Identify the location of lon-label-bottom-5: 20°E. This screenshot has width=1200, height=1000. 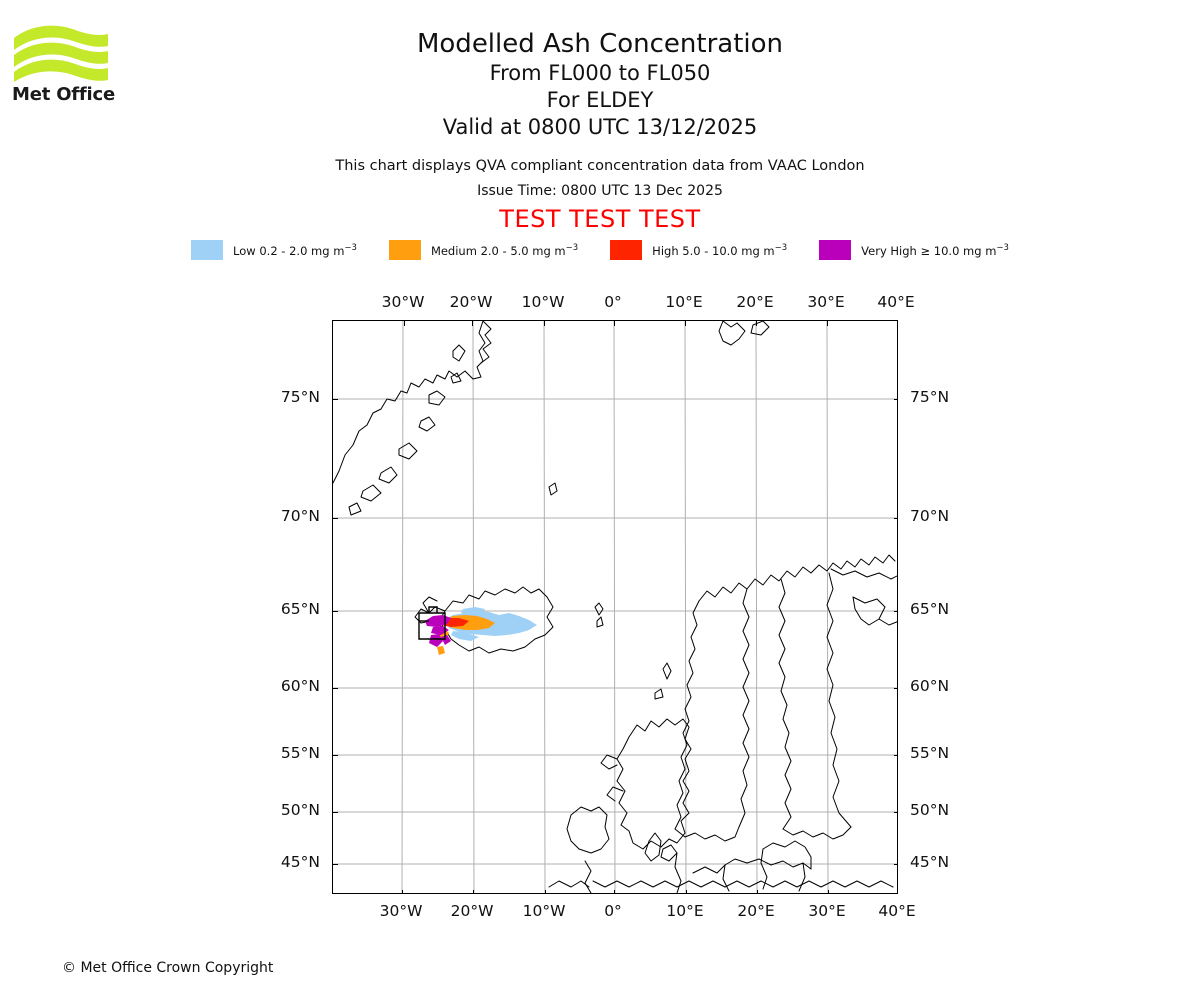
(756, 911).